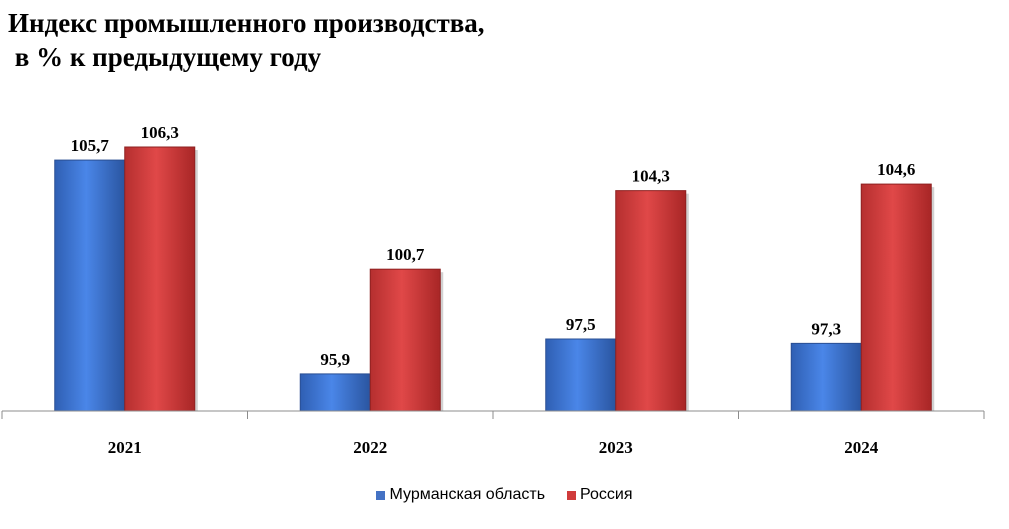  What do you see at coordinates (160, 132) in the screenshot?
I see `data-label-russia-2021: 106,3` at bounding box center [160, 132].